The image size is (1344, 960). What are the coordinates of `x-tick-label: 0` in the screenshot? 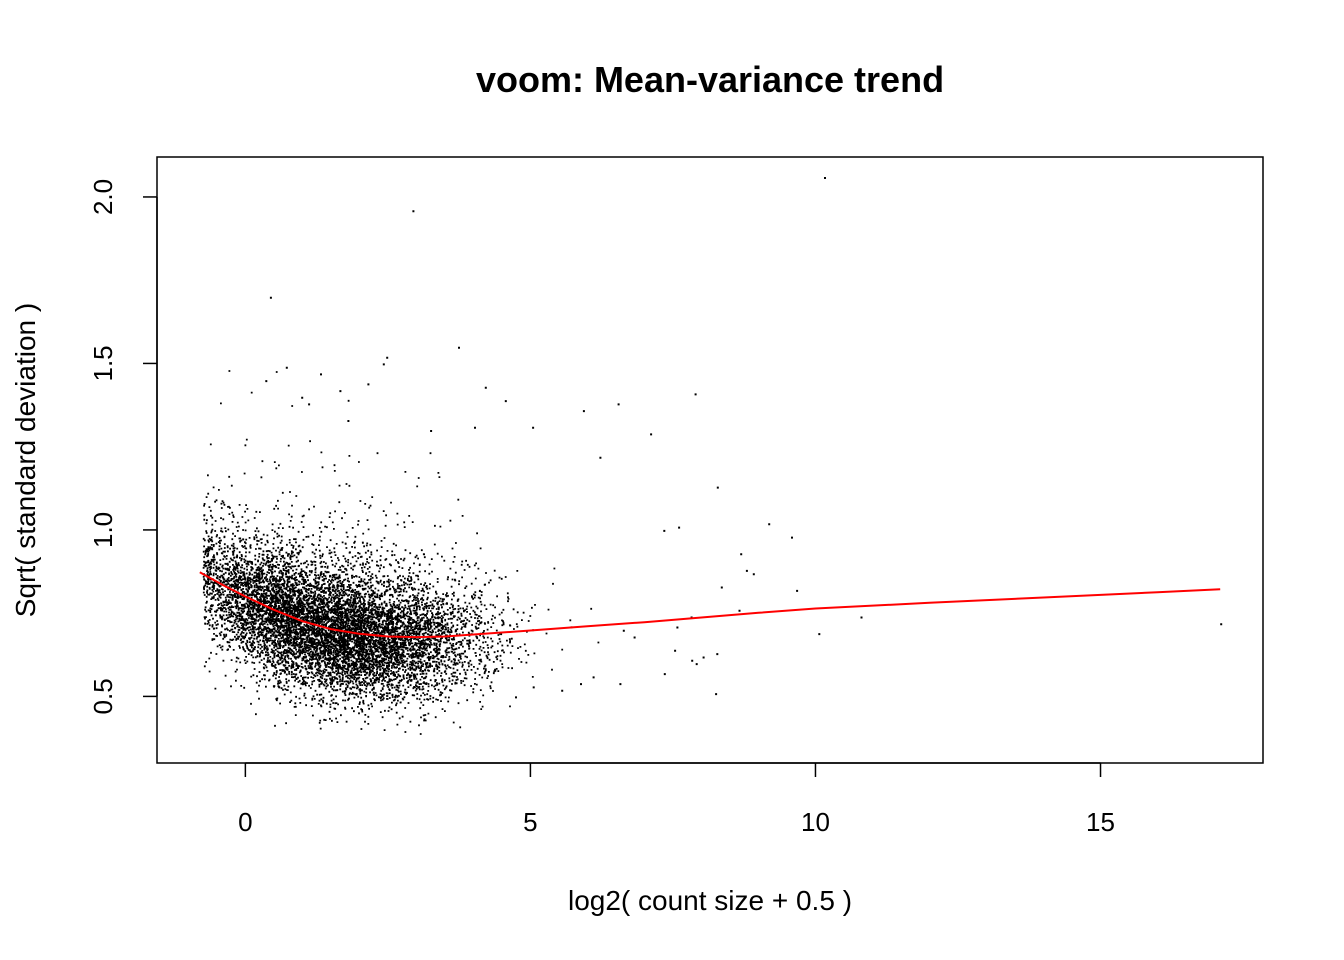 It's located at (245, 822).